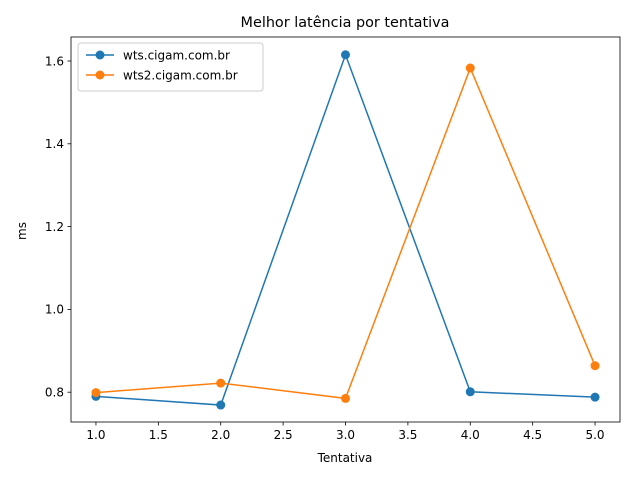  Describe the element at coordinates (54, 310) in the screenshot. I see `y-tick-label: 1.0` at that location.